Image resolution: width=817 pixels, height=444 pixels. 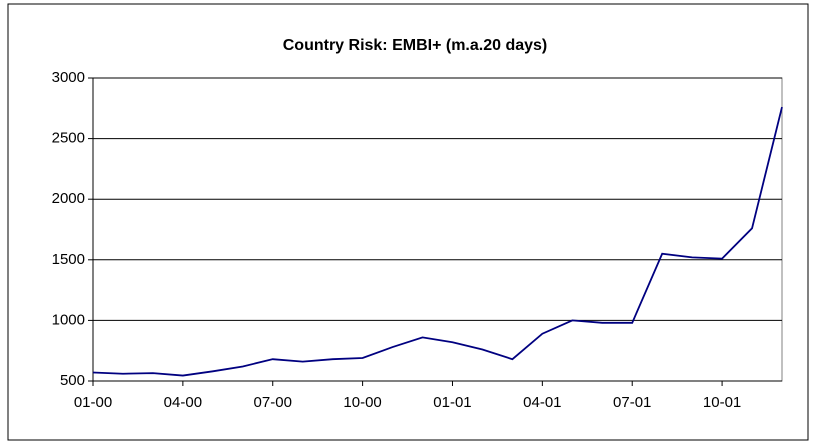 I want to click on x-tick-label: 04-00, so click(x=183, y=402).